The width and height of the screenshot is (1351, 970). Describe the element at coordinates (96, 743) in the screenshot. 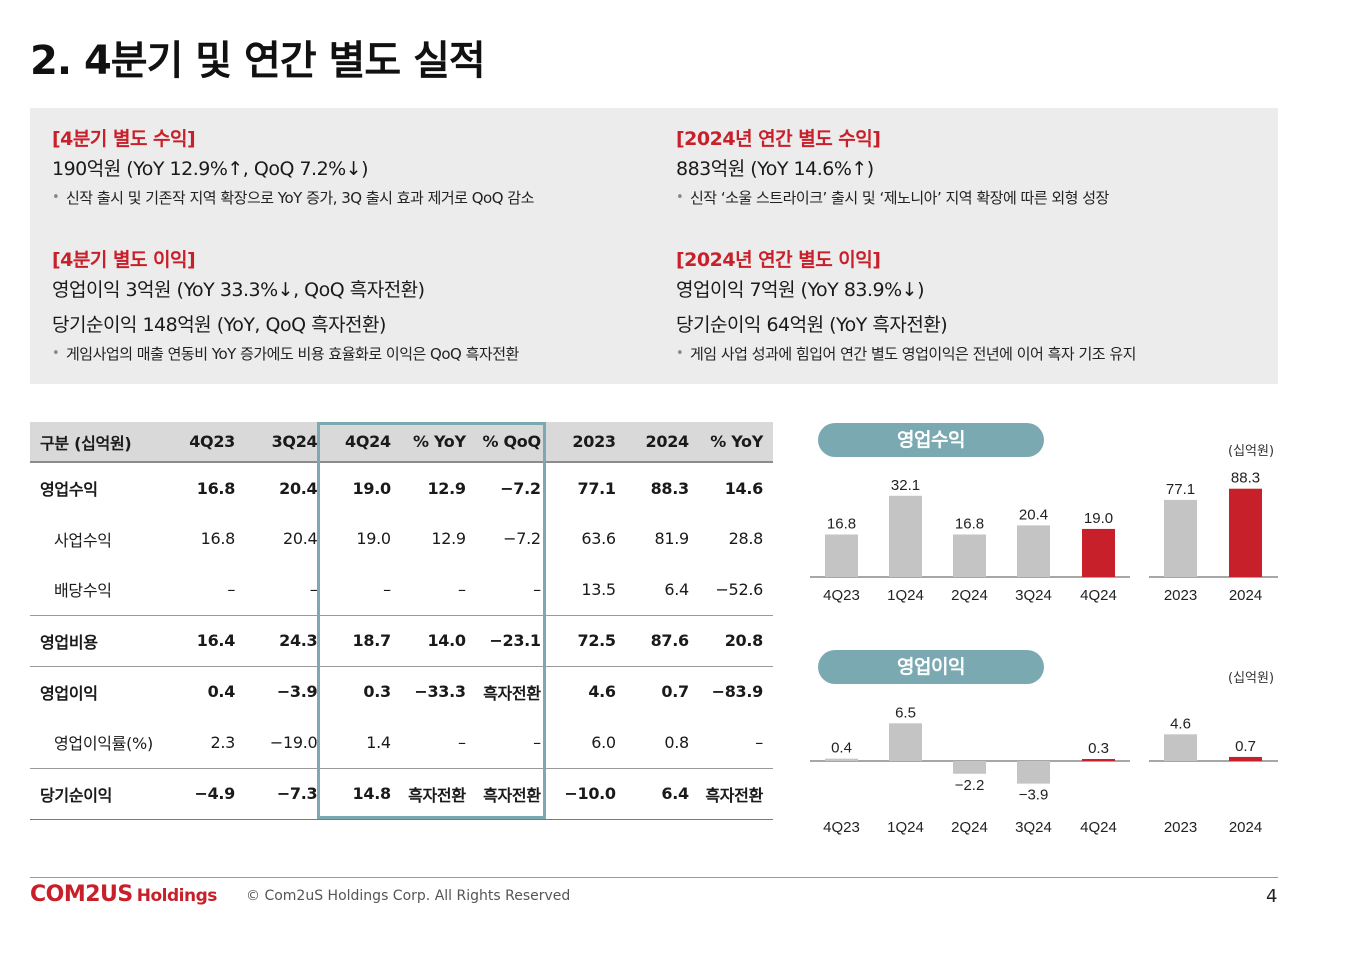

I see `row-label: 영업이익률(%)` at that location.